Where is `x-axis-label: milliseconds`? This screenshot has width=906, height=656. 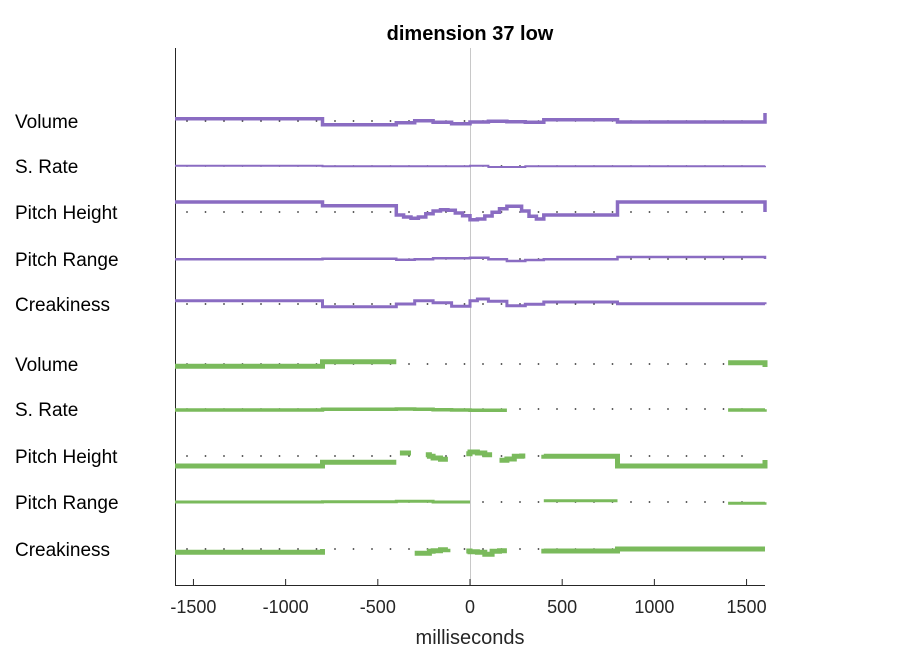
x-axis-label: milliseconds is located at coordinates (470, 638).